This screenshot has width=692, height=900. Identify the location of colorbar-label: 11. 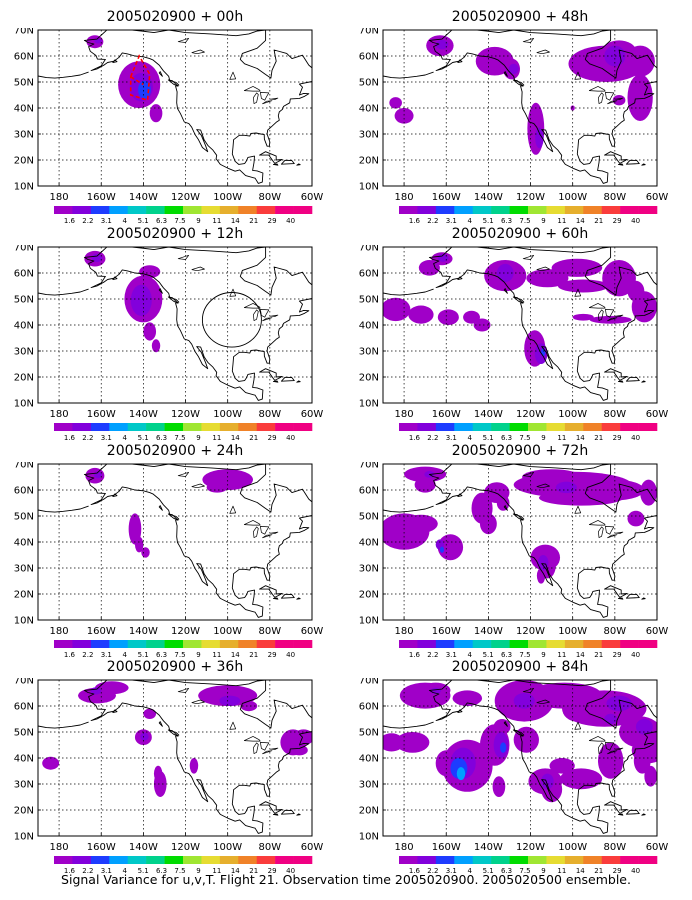
(216, 438).